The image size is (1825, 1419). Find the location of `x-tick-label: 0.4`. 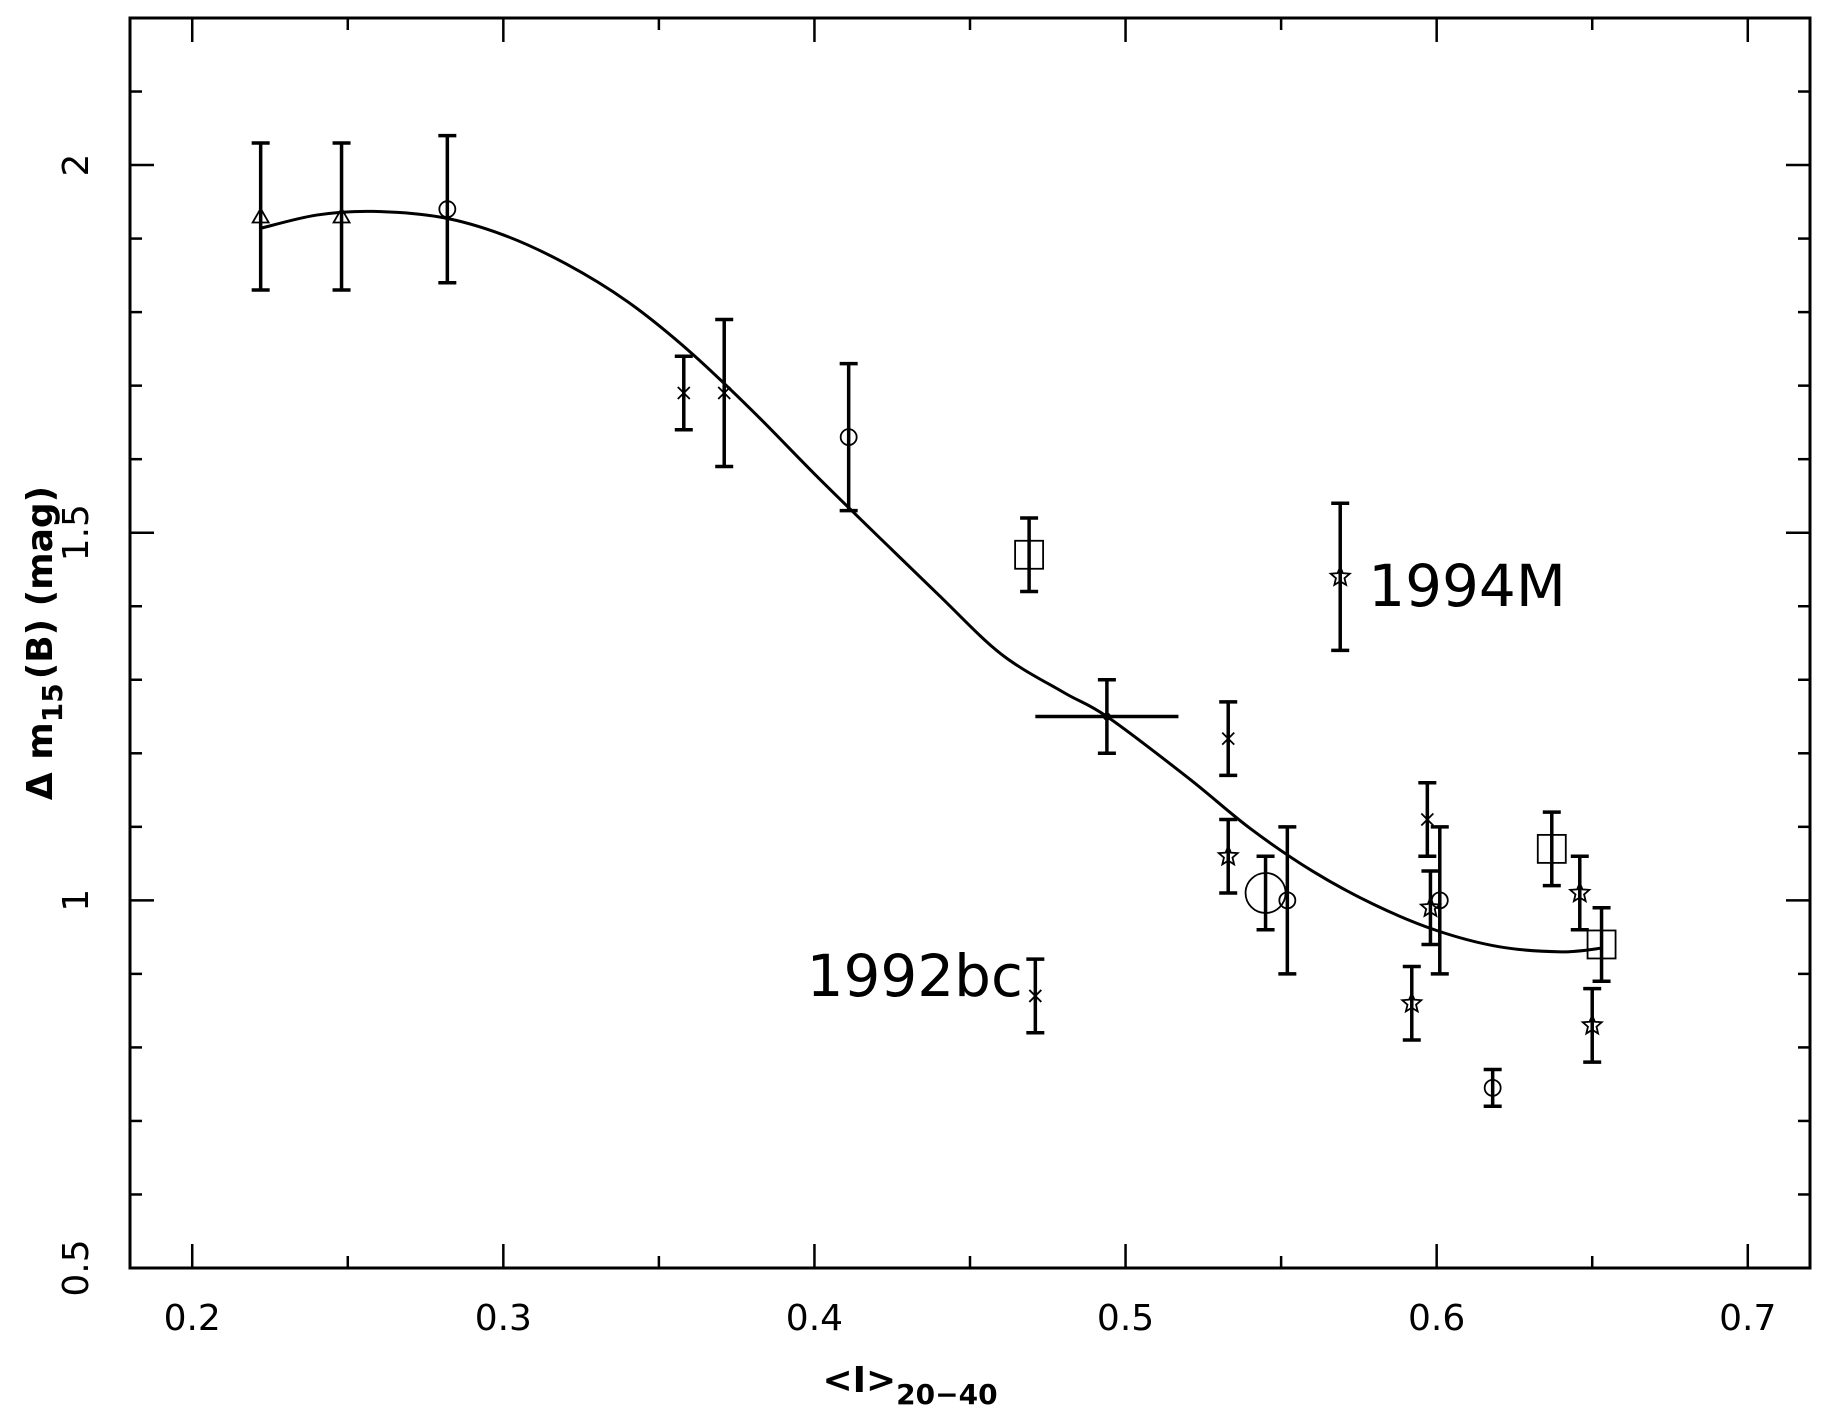

x-tick-label: 0.4 is located at coordinates (814, 1318).